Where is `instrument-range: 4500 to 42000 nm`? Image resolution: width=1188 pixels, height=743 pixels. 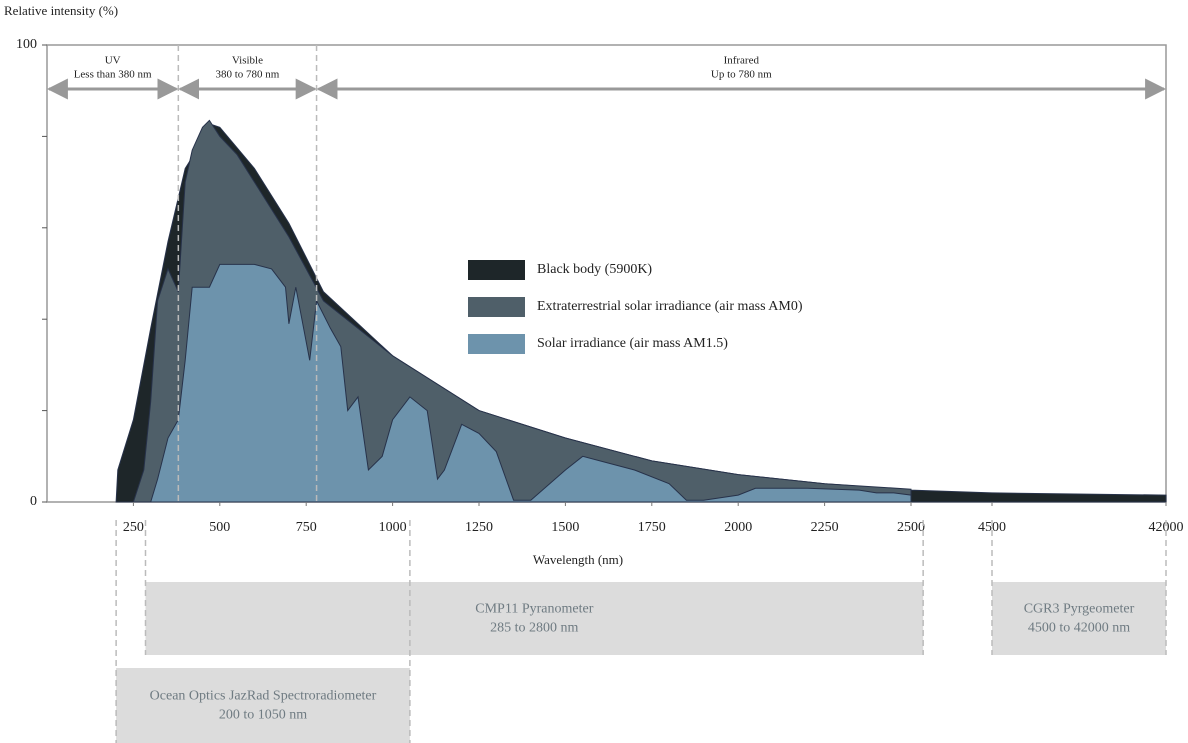 instrument-range: 4500 to 42000 nm is located at coordinates (1079, 628).